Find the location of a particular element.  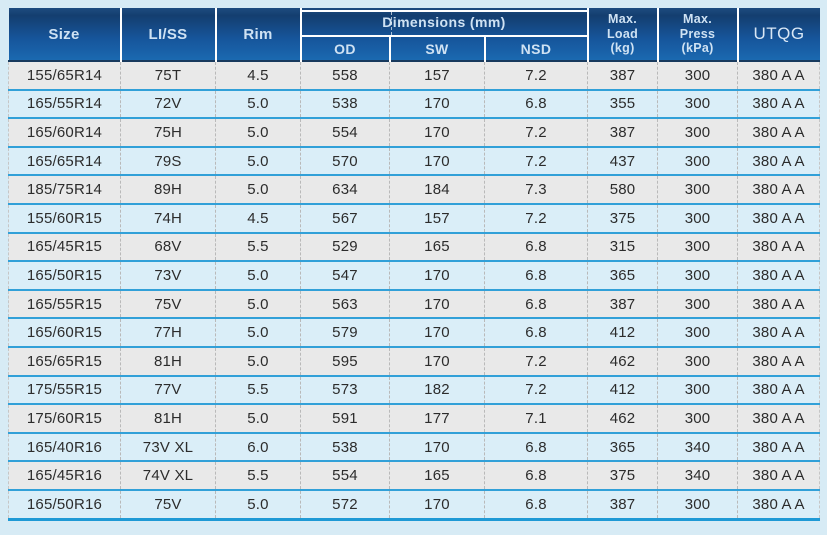

header-od: OD is located at coordinates (344, 48).